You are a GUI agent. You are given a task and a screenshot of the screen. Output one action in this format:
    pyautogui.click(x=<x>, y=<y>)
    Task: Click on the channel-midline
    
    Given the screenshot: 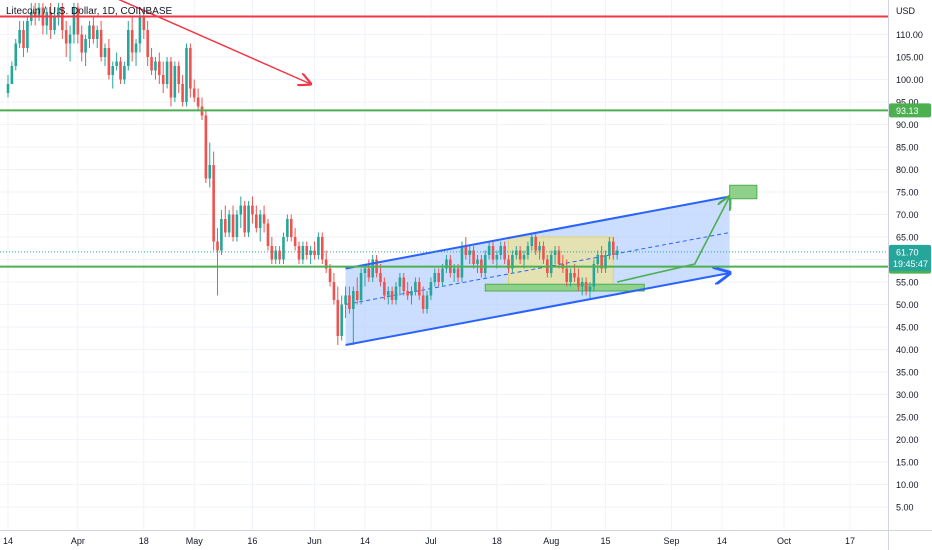 What is the action you would take?
    pyautogui.click(x=537, y=268)
    